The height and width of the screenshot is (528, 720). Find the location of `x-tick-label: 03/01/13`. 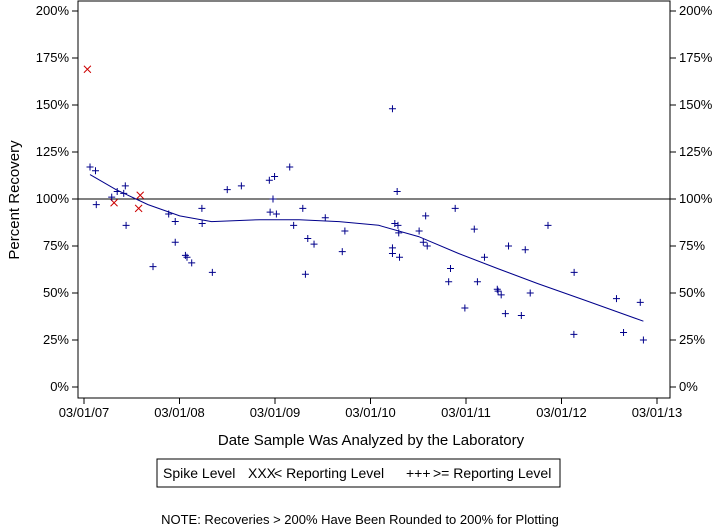

x-tick-label: 03/01/13 is located at coordinates (657, 412).